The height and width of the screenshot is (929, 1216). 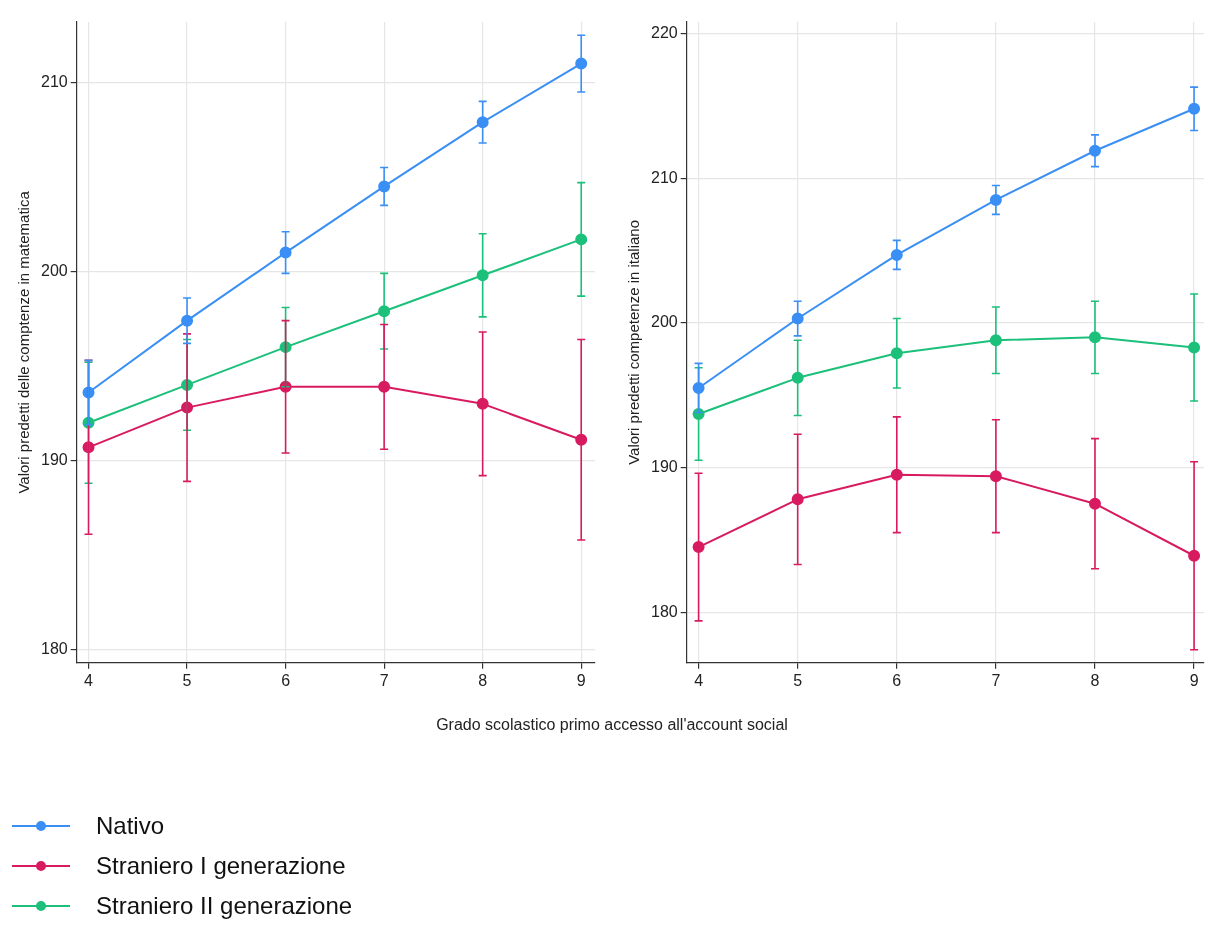 What do you see at coordinates (24, 342) in the screenshot?
I see `y-axis-title: Valori predetti delle comptenze in matematica` at bounding box center [24, 342].